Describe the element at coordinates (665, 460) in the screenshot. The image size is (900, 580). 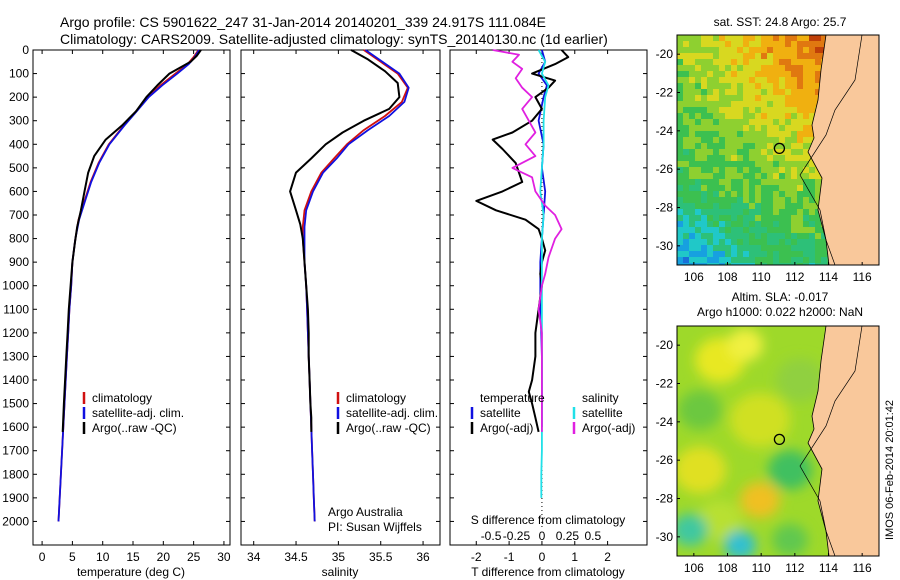
I see `latitude-tick-label: -26` at that location.